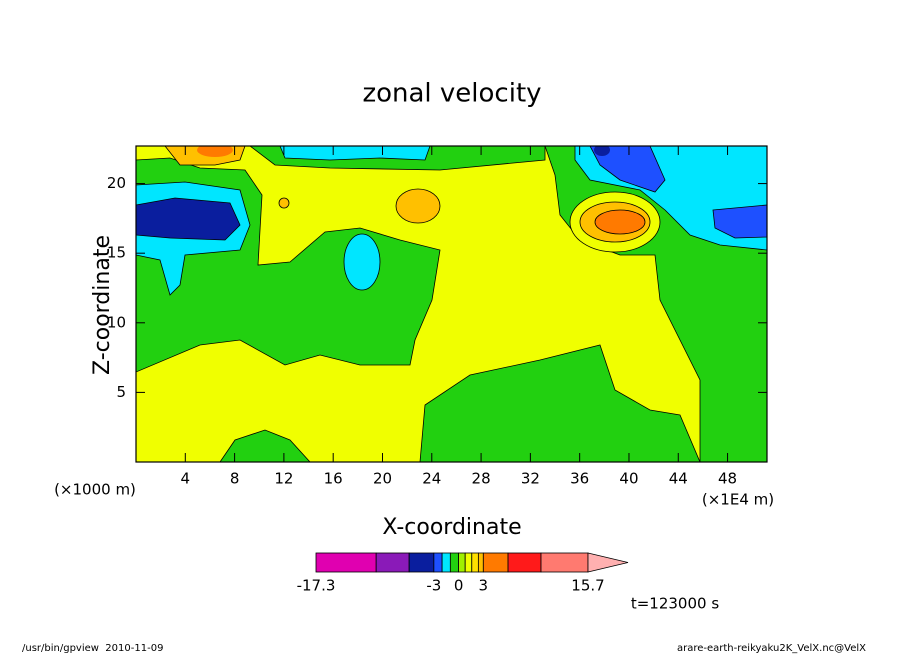 The image size is (904, 654). What do you see at coordinates (92, 648) in the screenshot?
I see `footer-left: /usr/bin/gpview 2010-11-09` at bounding box center [92, 648].